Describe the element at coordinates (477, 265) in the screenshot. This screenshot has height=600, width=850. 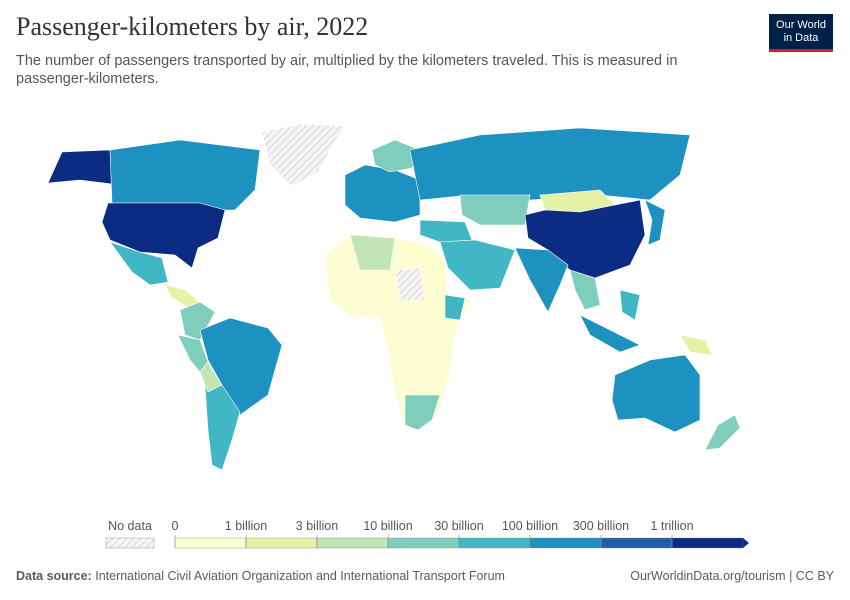
I see `middle-east` at that location.